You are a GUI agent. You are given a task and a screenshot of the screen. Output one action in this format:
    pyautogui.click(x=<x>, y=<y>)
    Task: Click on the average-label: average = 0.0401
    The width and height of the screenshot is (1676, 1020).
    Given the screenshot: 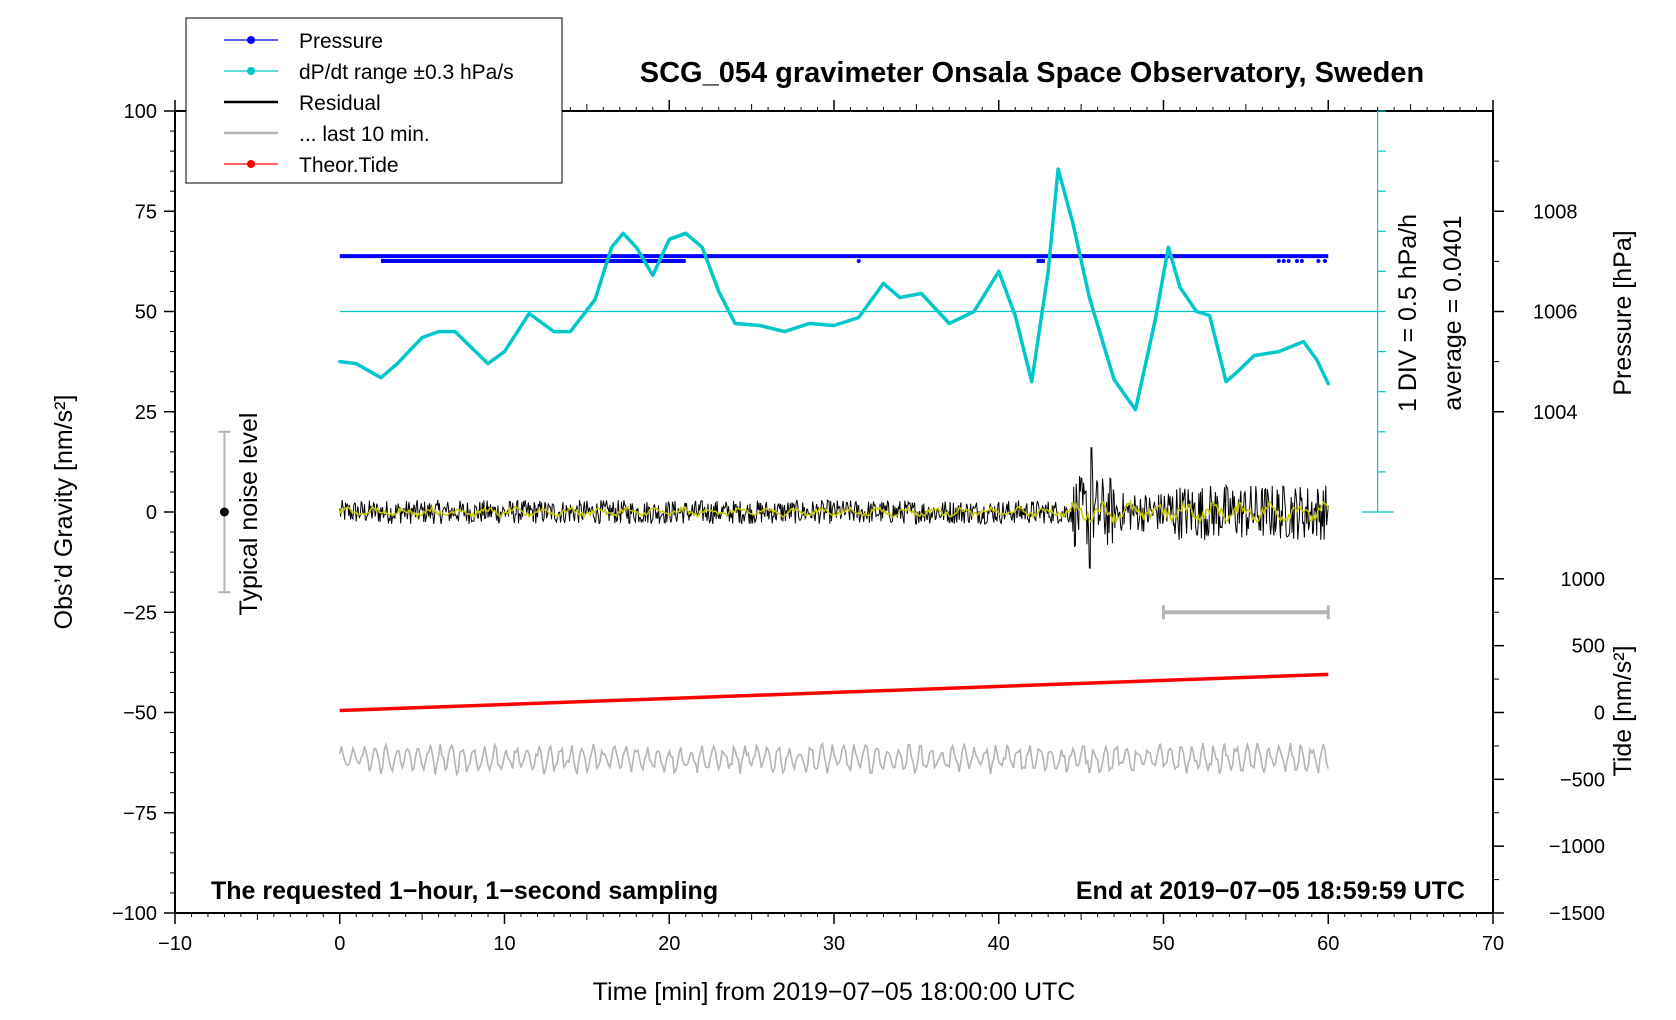 What is the action you would take?
    pyautogui.click(x=1453, y=312)
    